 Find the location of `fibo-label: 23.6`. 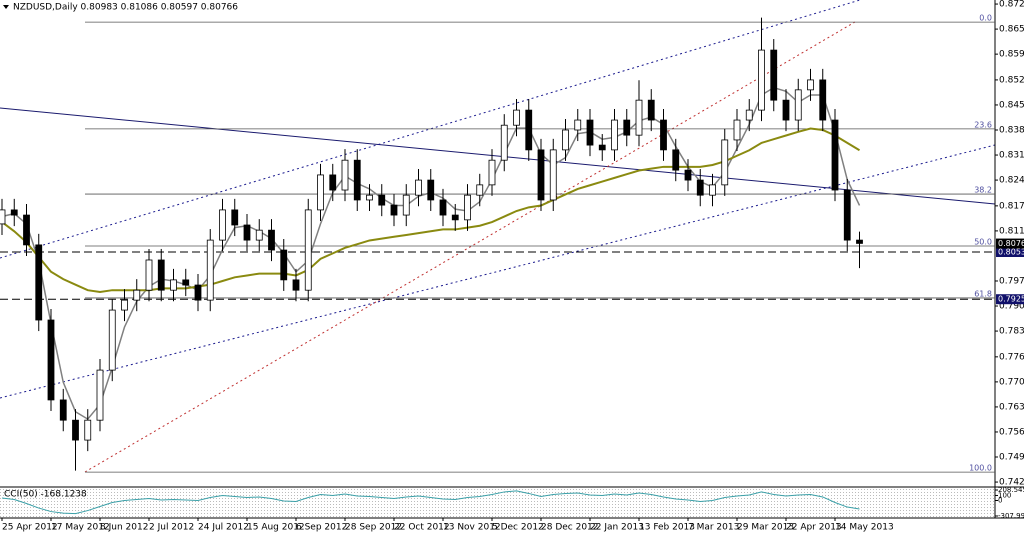

fibo-label: 23.6 is located at coordinates (983, 124).